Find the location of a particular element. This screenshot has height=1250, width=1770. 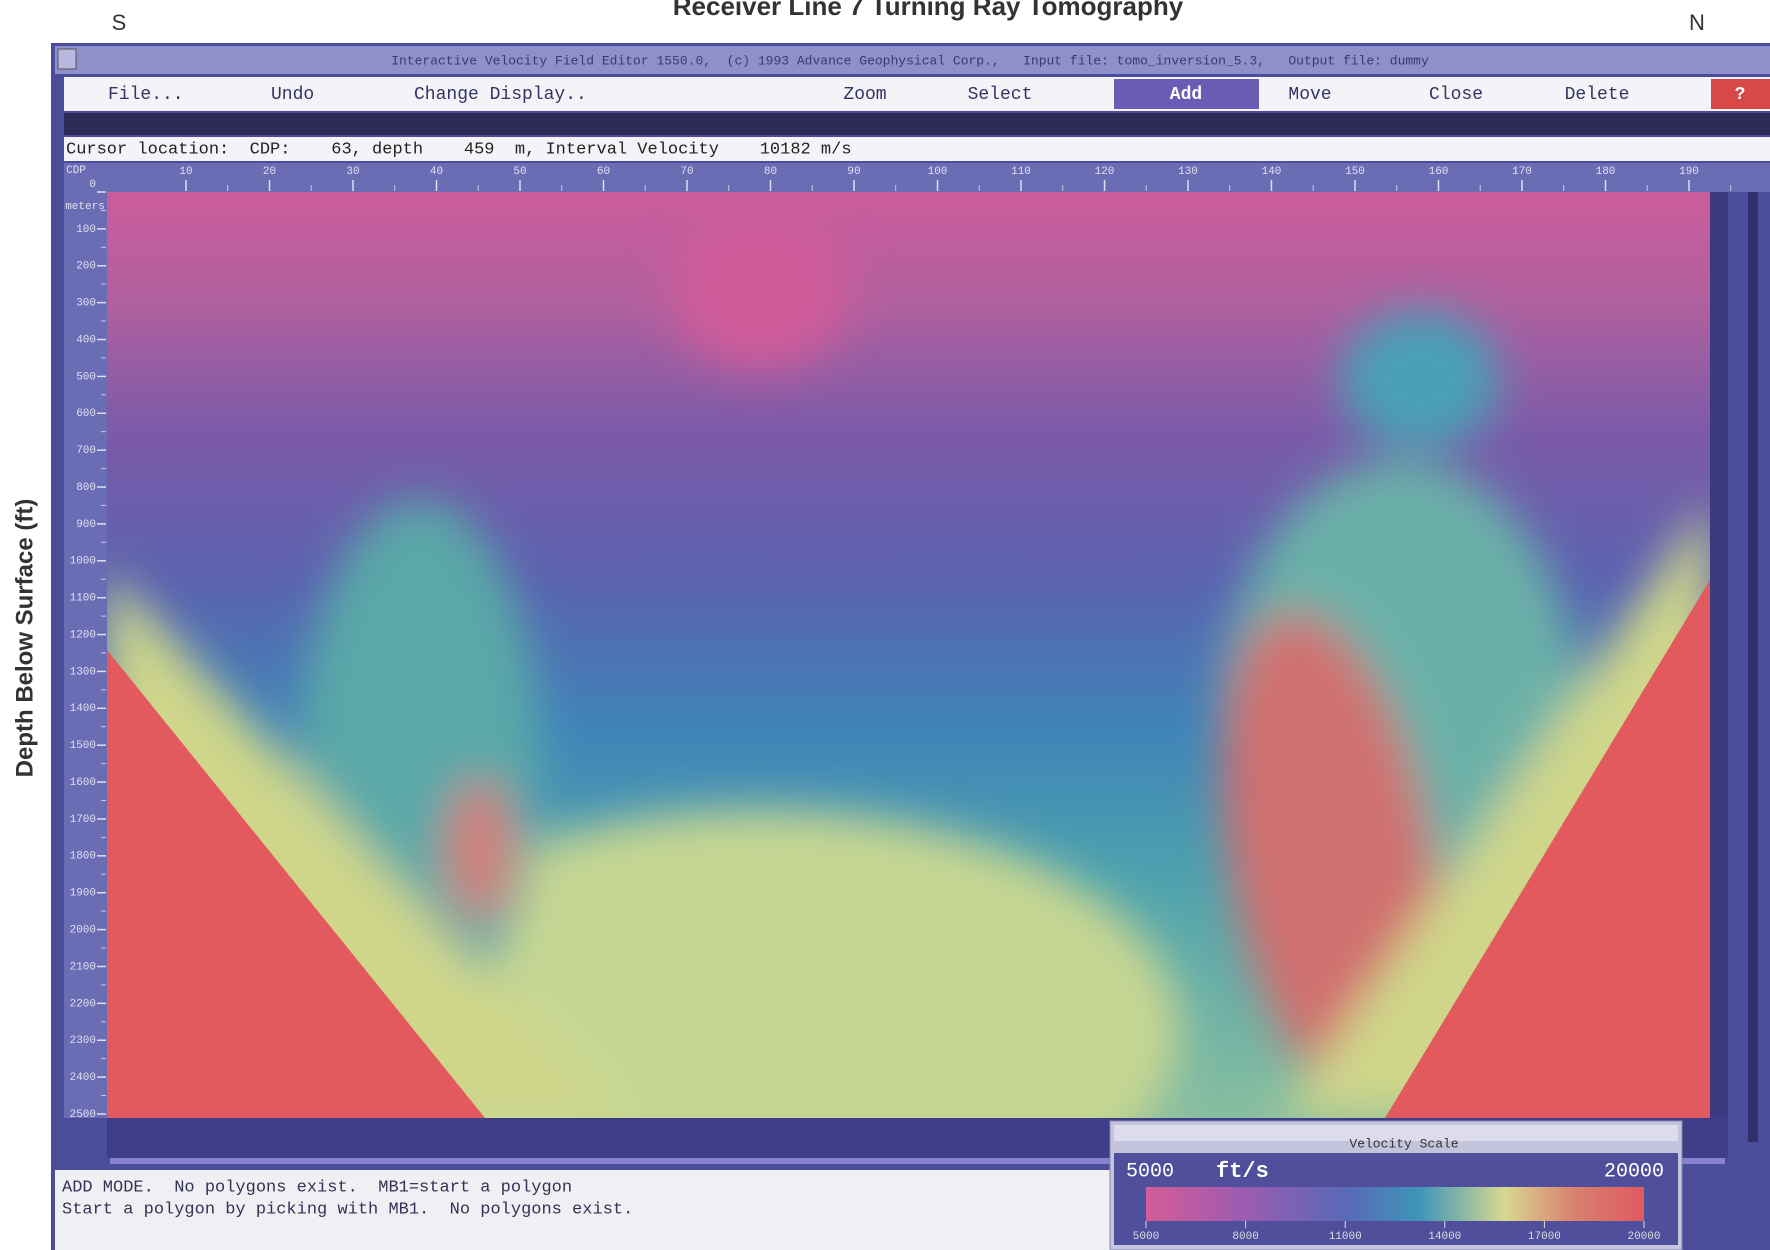

y-ruler-label: 800 is located at coordinates (86, 488).